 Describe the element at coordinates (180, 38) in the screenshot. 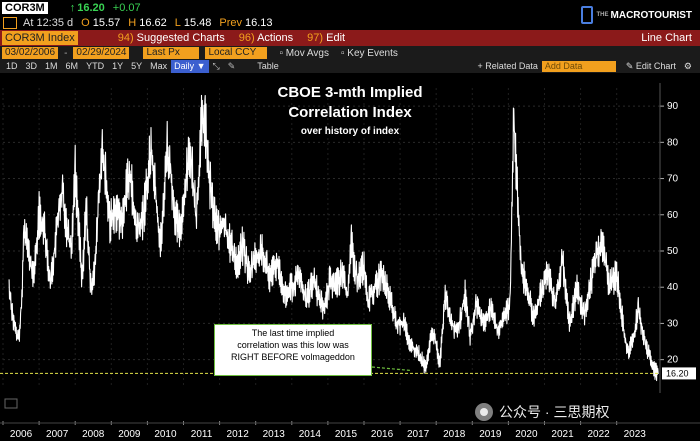

I see `suggested-label: Suggested Charts` at that location.